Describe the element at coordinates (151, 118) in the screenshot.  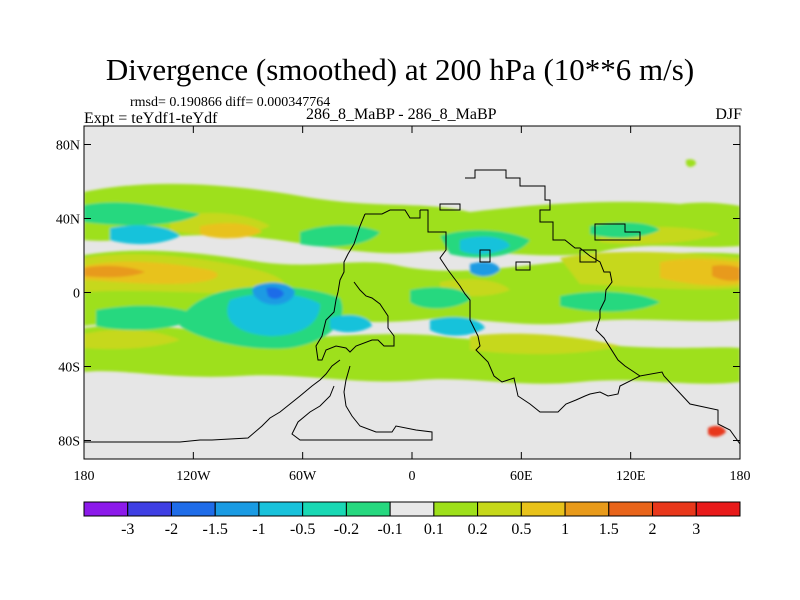
I see `experiment-label: Expt = teYdf1-teYdf` at that location.